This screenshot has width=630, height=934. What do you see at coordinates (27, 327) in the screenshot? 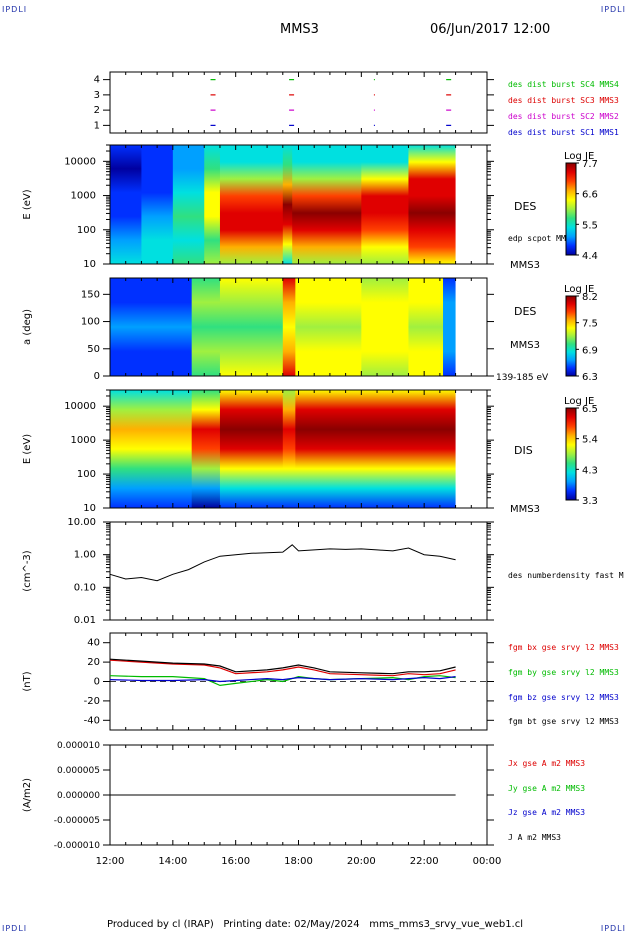
I see `des-pa-ylabel: a (deg)` at bounding box center [27, 327].